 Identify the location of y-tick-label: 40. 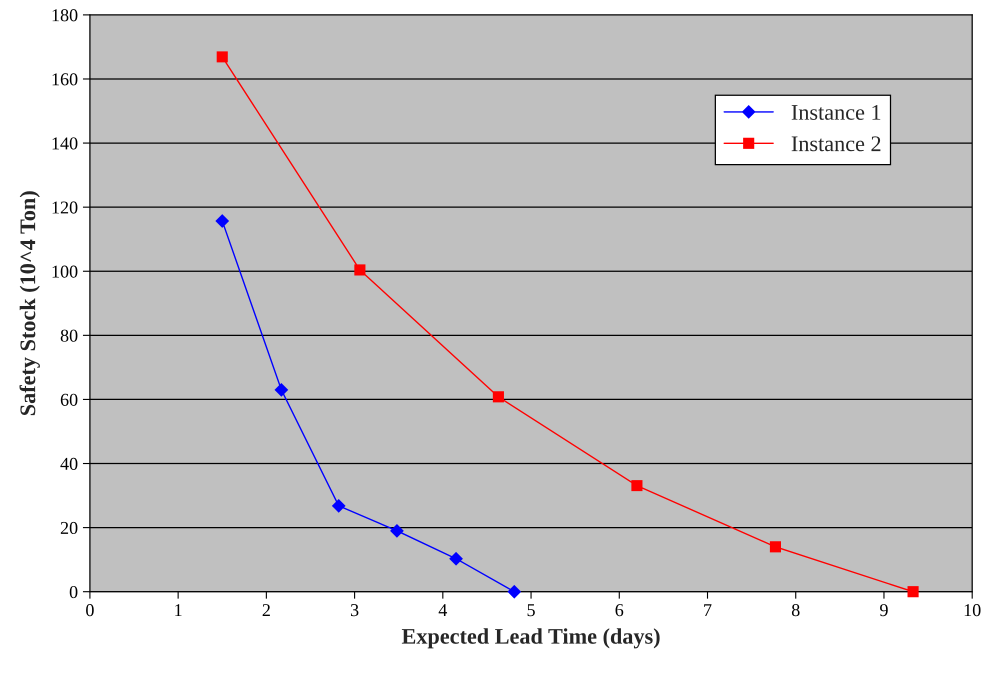
(69, 464).